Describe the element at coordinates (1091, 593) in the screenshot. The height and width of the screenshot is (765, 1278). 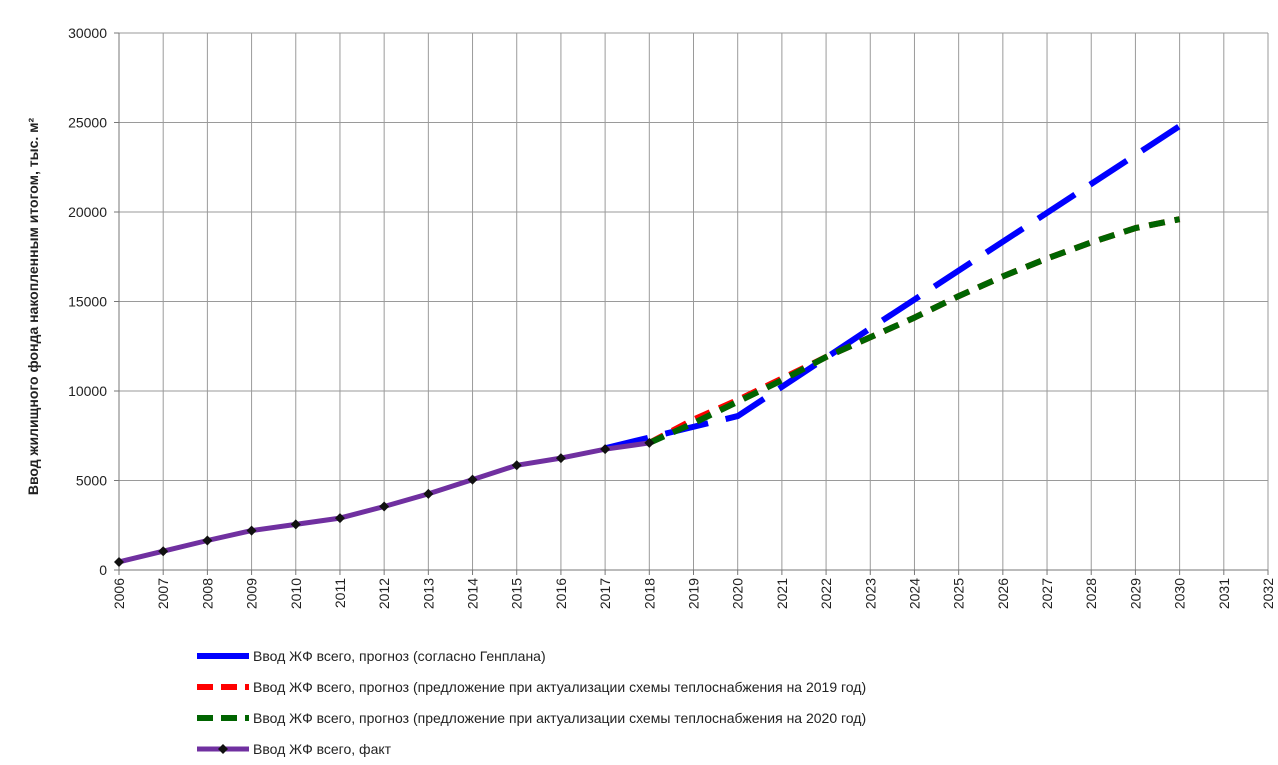
I see `x-tick-label: 2028` at that location.